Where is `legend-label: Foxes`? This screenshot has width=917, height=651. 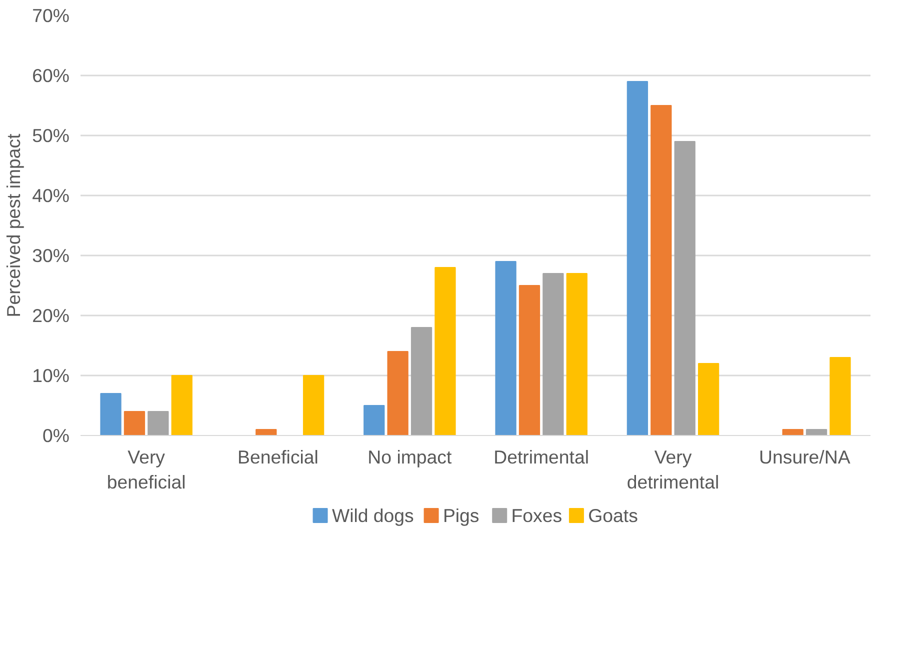 legend-label: Foxes is located at coordinates (536, 515).